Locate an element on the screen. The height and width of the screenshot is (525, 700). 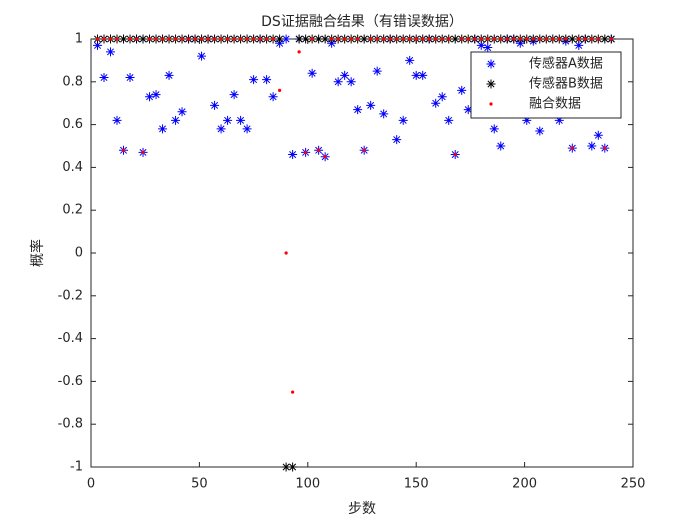
x-axis-label: 步数 is located at coordinates (362, 509).